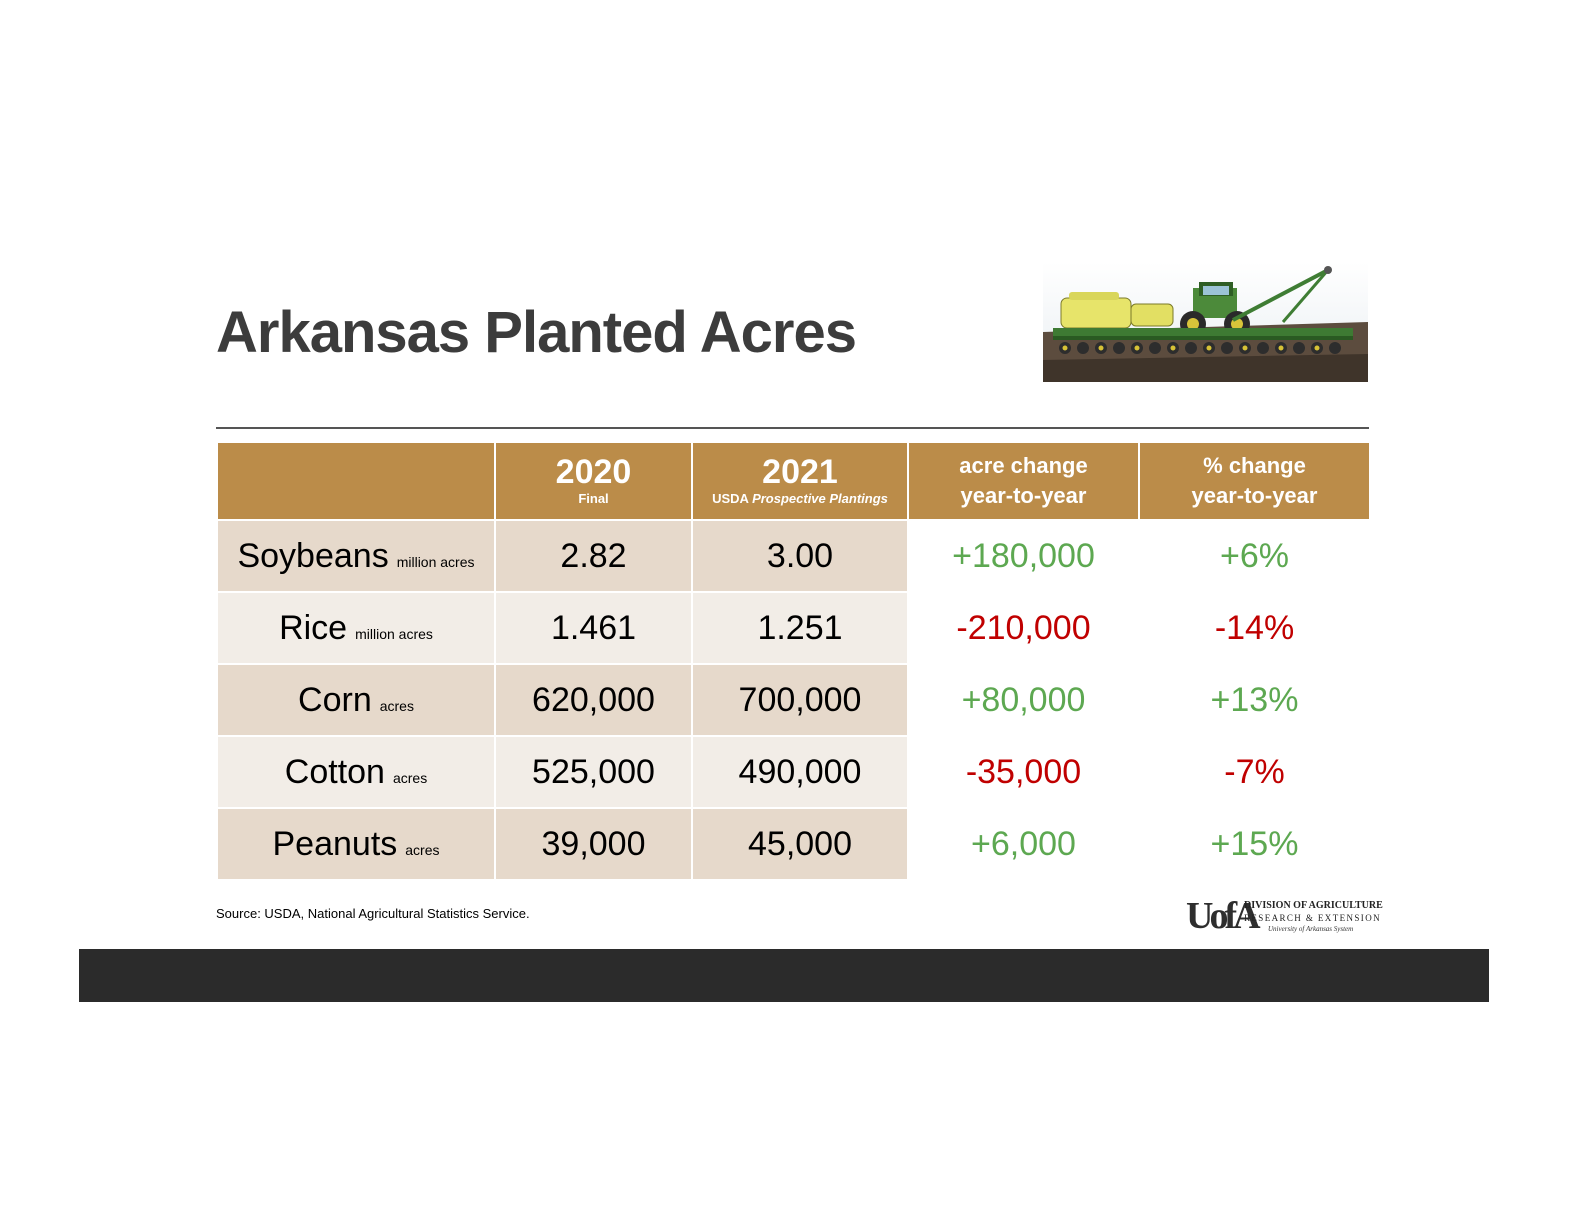  I want to click on crop-cell: Soybeans million acres, so click(356, 556).